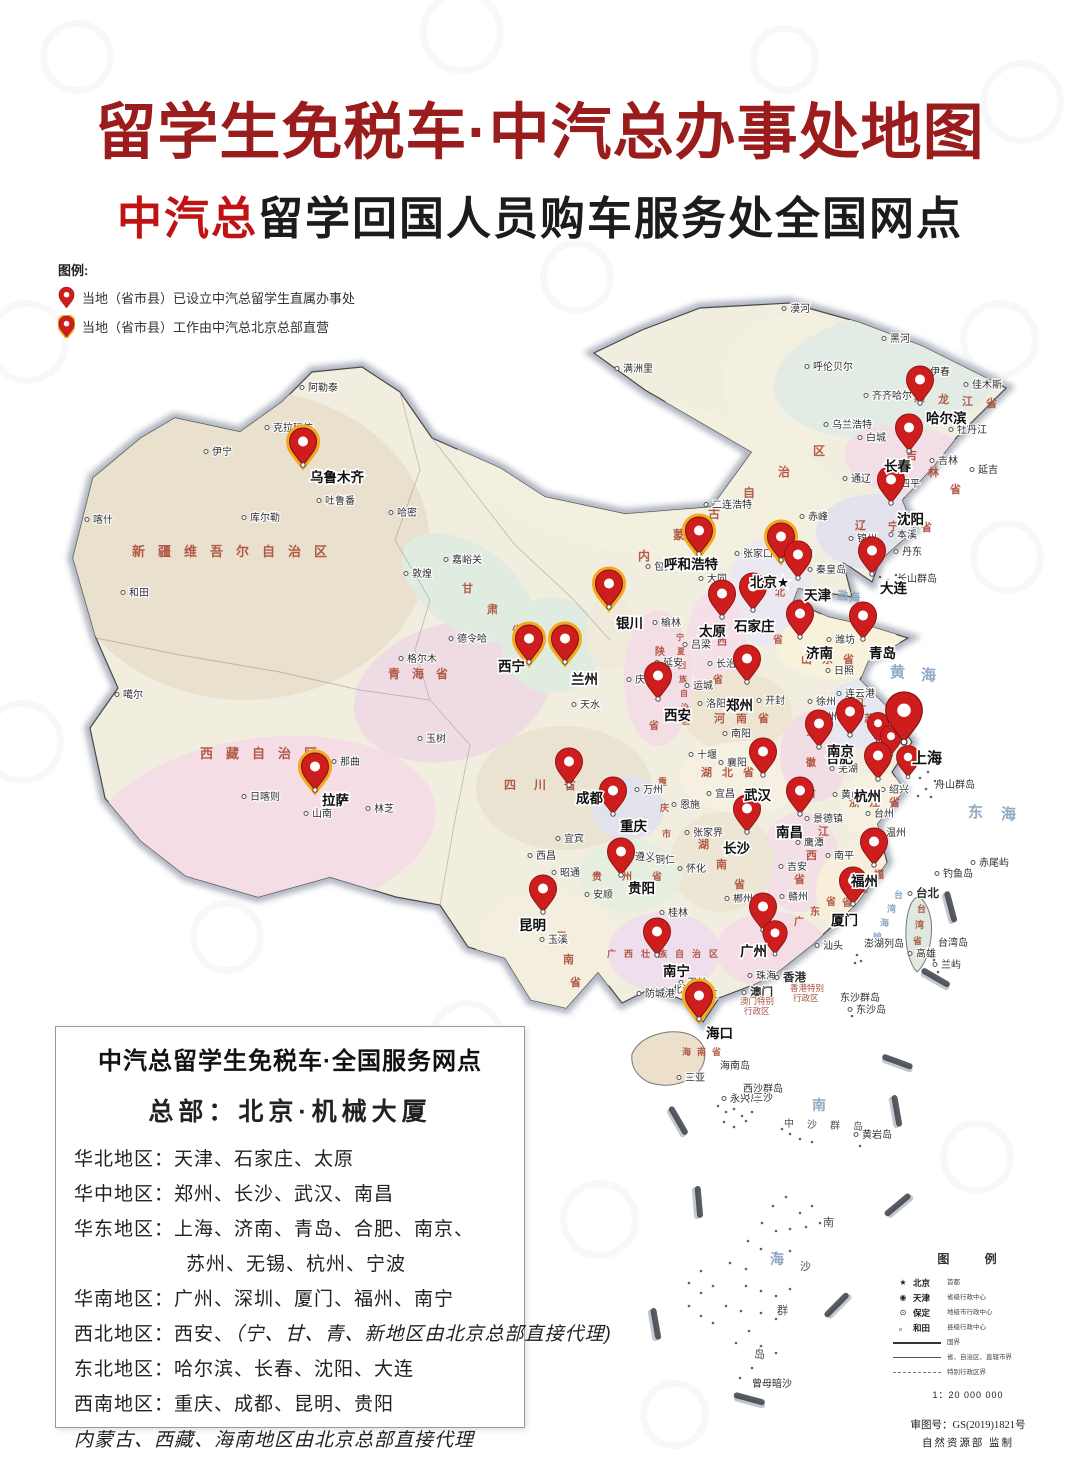 Image resolution: width=1080 pixels, height=1459 pixels. I want to click on office-pin-label: 南宁, so click(676, 971).